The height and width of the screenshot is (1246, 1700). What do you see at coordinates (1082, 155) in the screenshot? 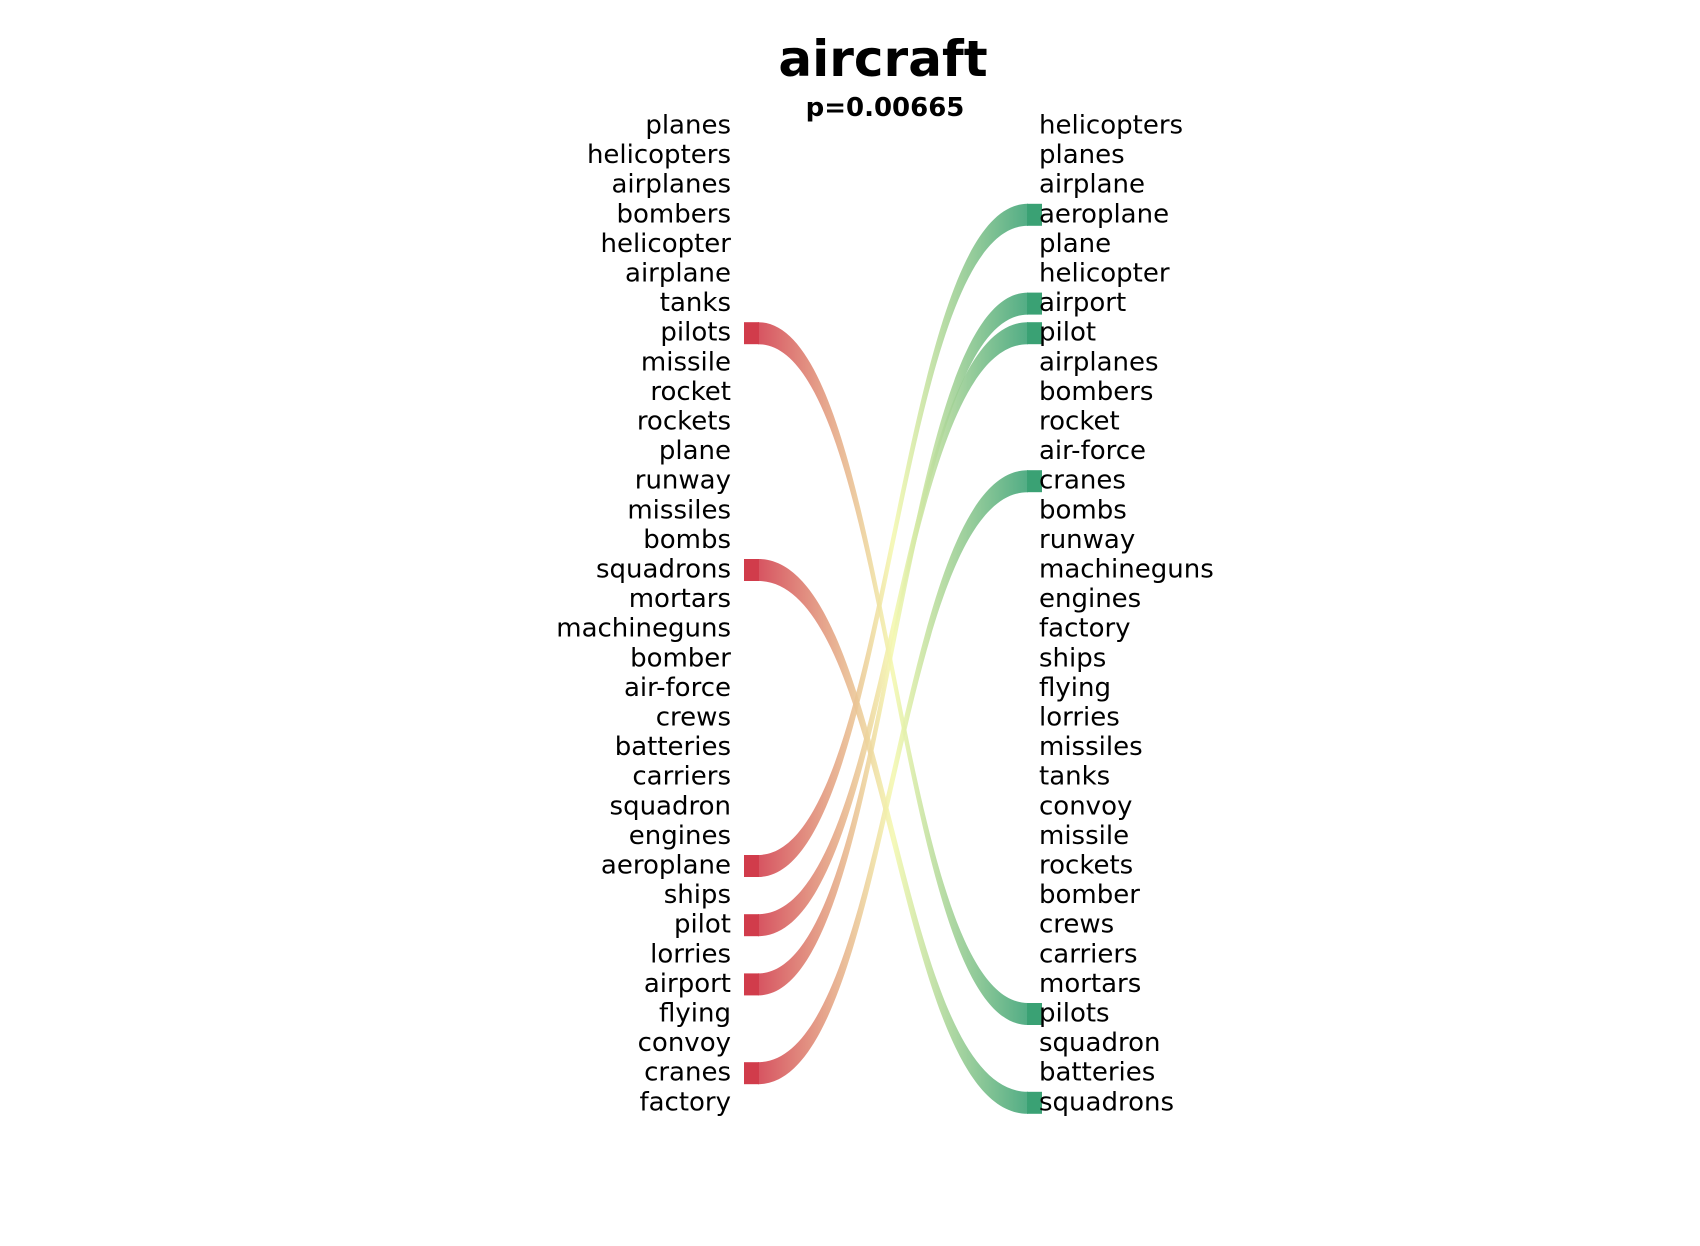
I see `right-word-label: planes` at bounding box center [1082, 155].